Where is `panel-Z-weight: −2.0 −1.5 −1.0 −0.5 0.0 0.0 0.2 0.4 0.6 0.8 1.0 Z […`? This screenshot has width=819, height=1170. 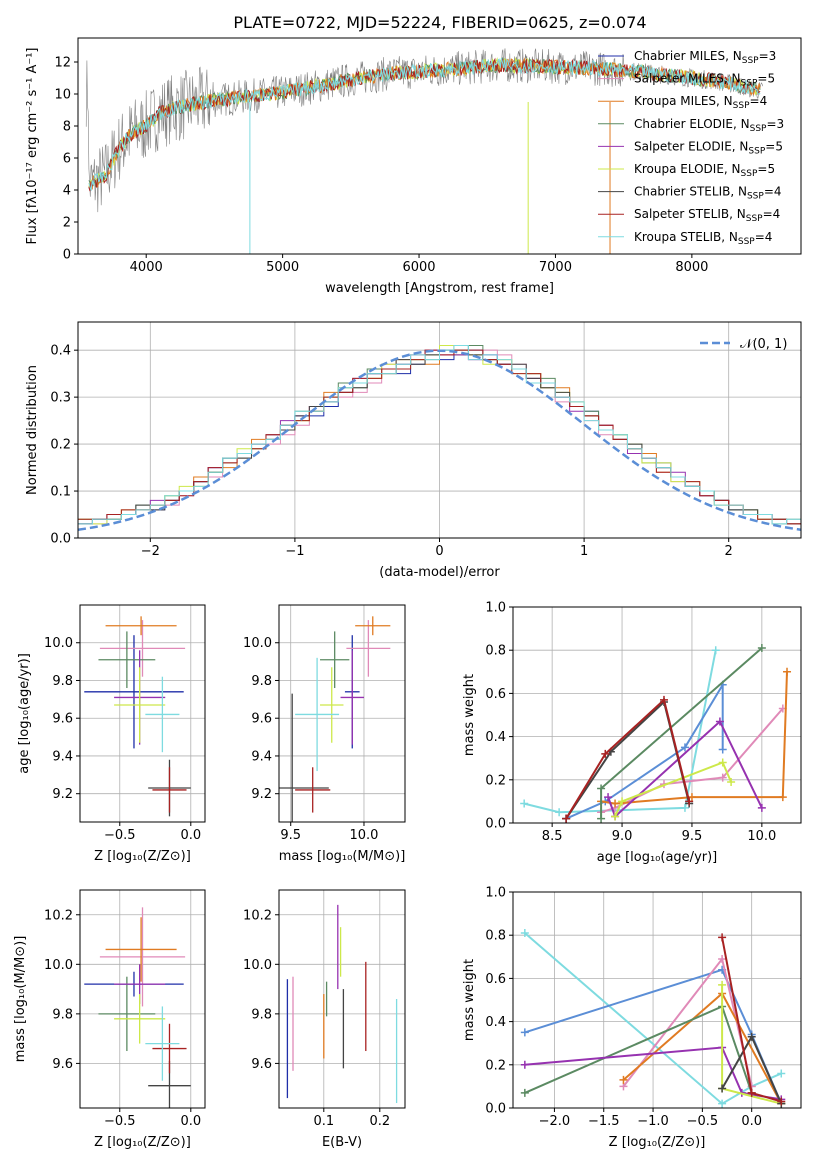
panel-Z-weight: −2.0 −1.5 −1.0 −0.5 0.0 0.0 0.2 0.4 0.6 0.8 1.0 Z [… is located at coordinates (632, 1018).